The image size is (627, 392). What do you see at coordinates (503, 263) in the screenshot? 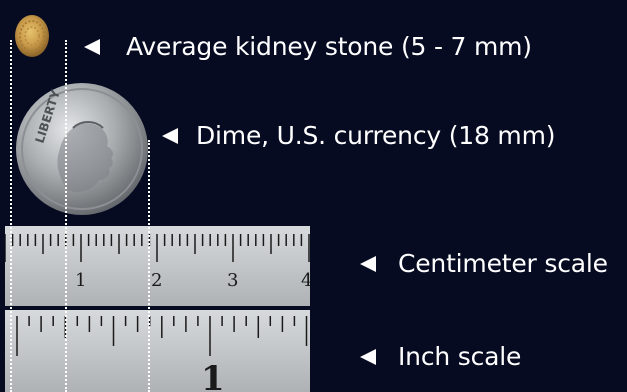
I see `centimeter-scale-label: Centimeter scale` at bounding box center [503, 263].